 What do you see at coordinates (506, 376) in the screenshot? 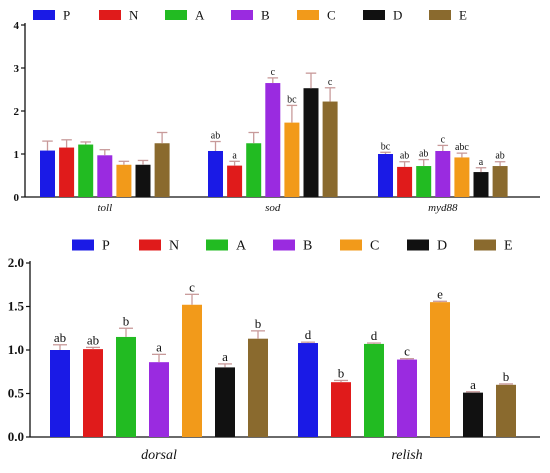
I see `significance-letter-relish-E: b` at bounding box center [506, 376].